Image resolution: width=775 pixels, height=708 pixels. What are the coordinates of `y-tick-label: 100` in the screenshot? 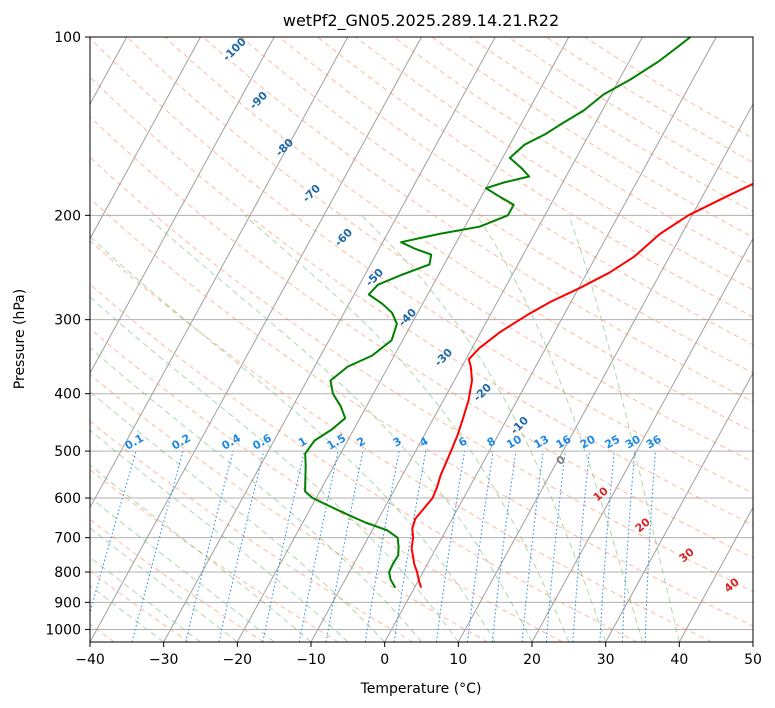 It's located at (67, 38).